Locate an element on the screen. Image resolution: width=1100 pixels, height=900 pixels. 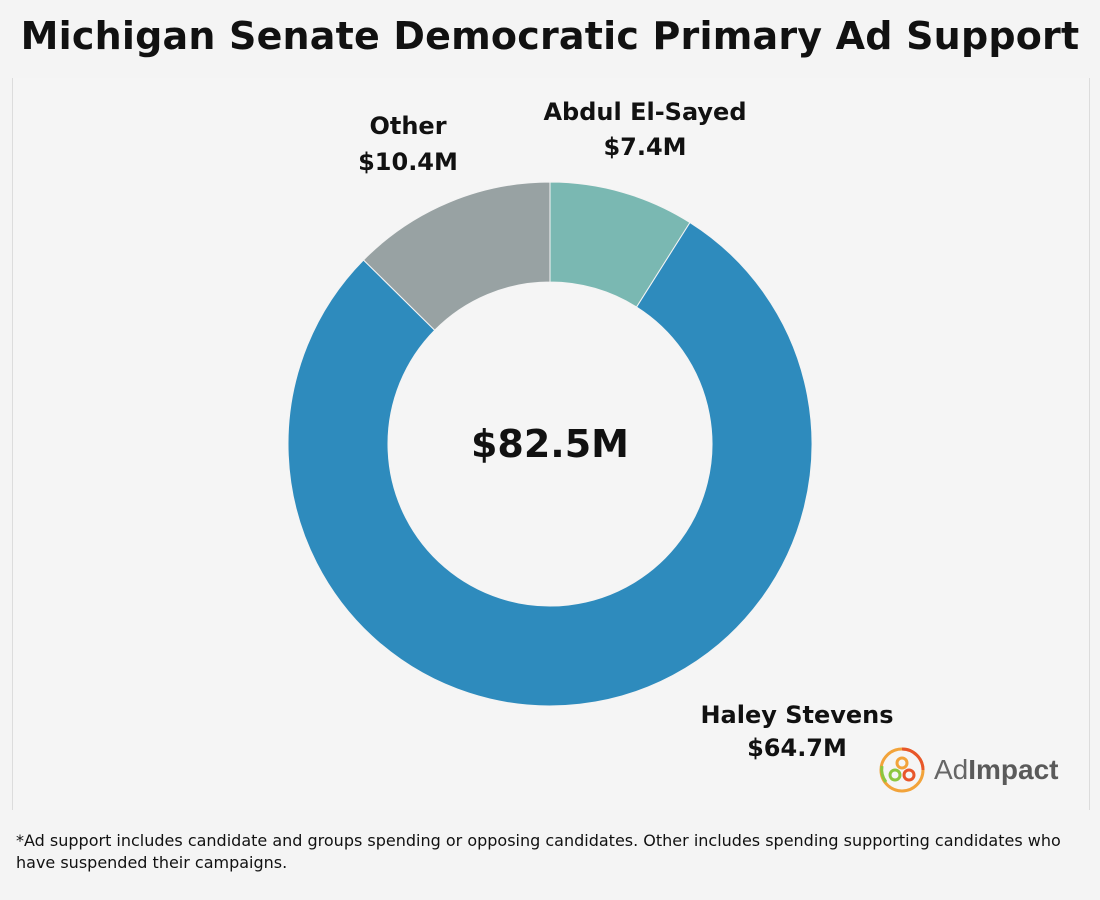
slice-label-abdul-el-sayed: Abdul El-Sayed is located at coordinates (644, 112).